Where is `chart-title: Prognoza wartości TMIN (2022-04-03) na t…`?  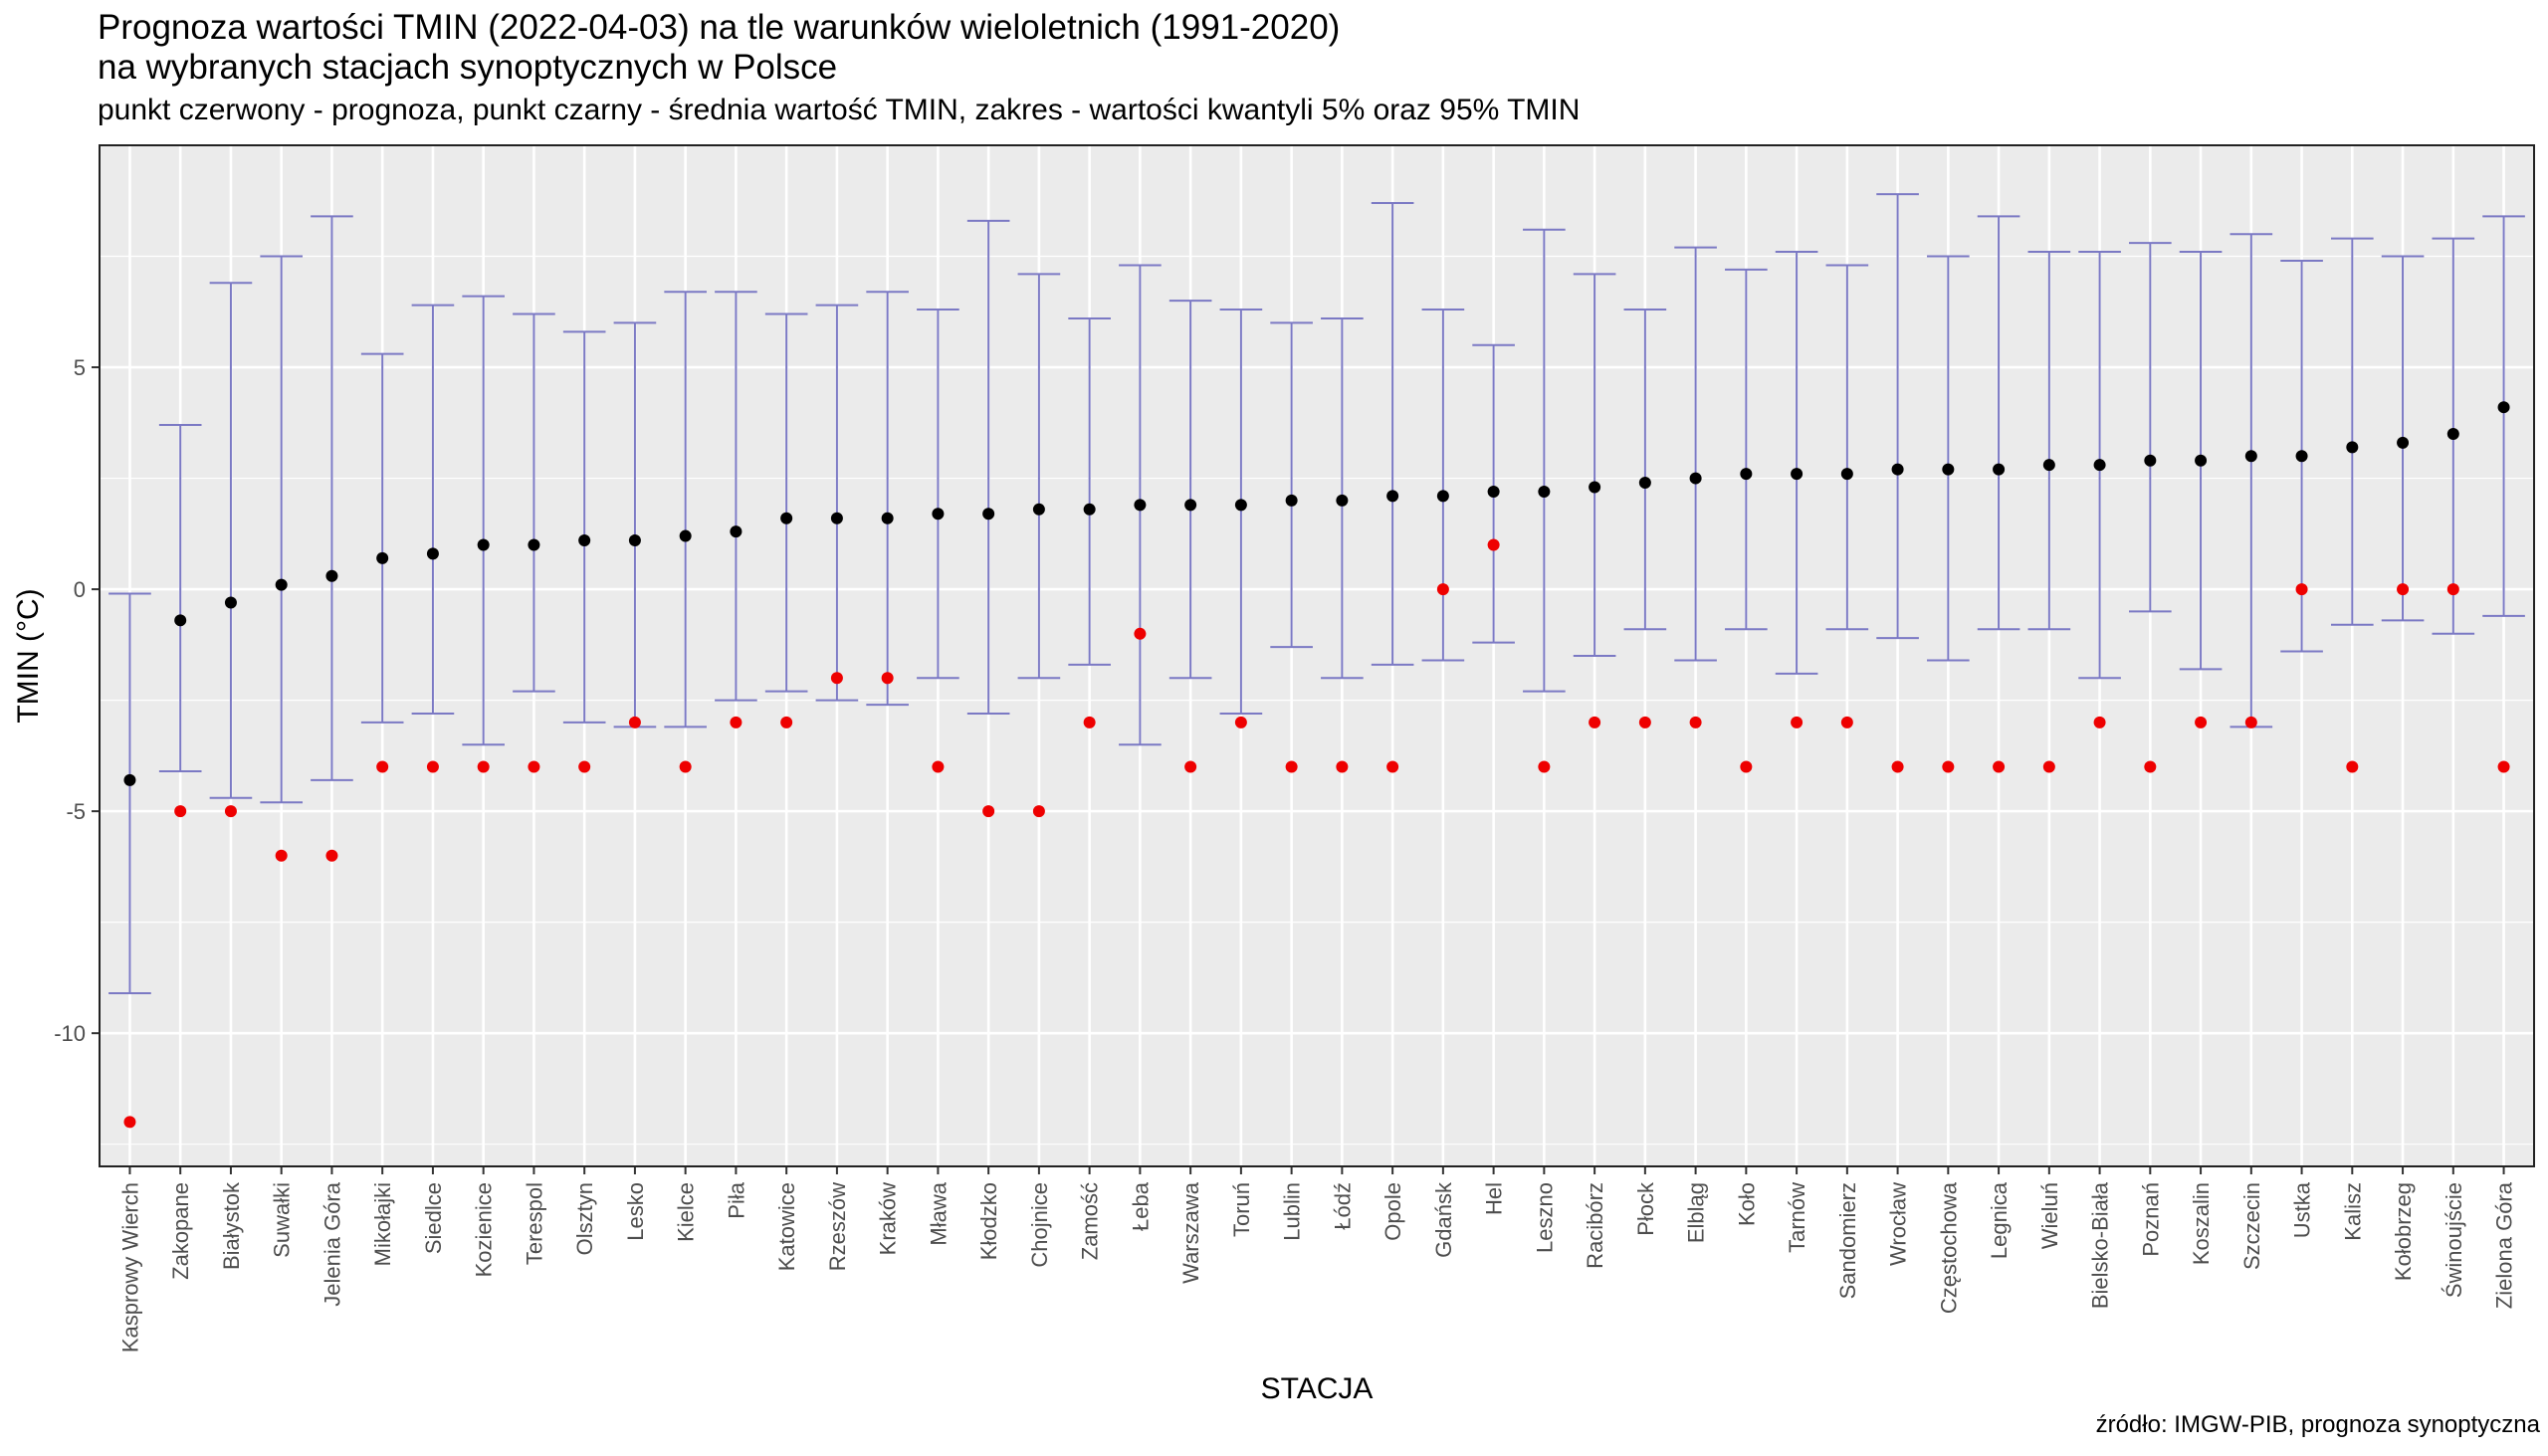 chart-title: Prognoza wartości TMIN (2022-04-03) na t… is located at coordinates (719, 27).